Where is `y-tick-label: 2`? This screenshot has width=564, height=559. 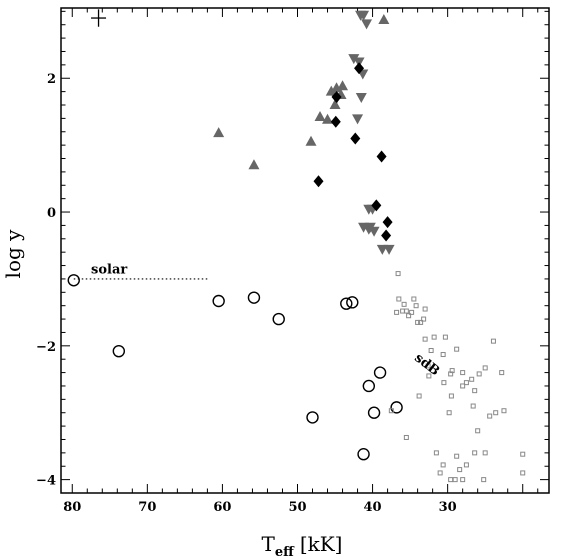 y-tick-label: 2 is located at coordinates (51, 79).